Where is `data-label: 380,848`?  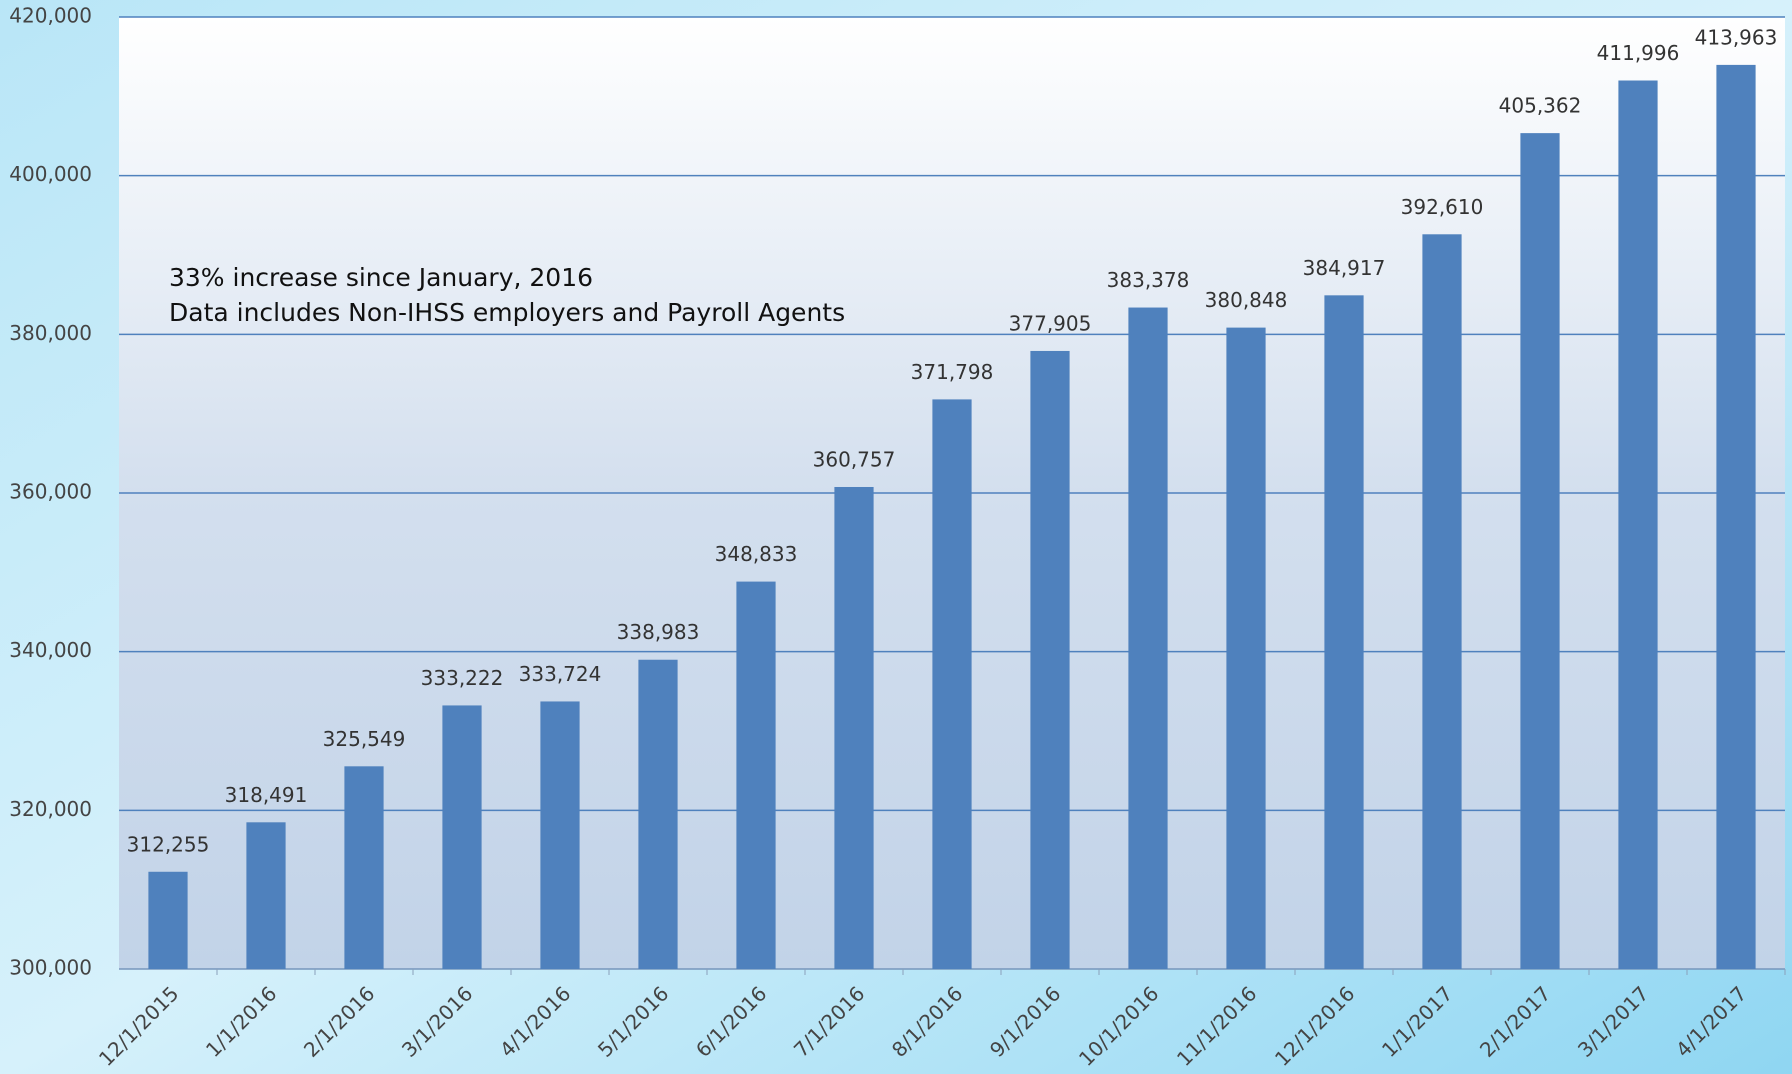 data-label: 380,848 is located at coordinates (1246, 300).